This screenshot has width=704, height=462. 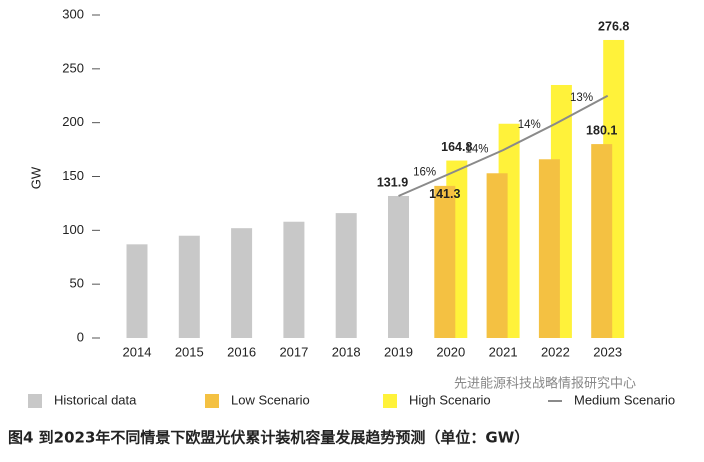 What do you see at coordinates (268, 438) in the screenshot?
I see `caption: 图4 到2023年不同情景下欧盟光伏累计装机容量发展趋势预测（单位：GW）` at bounding box center [268, 438].